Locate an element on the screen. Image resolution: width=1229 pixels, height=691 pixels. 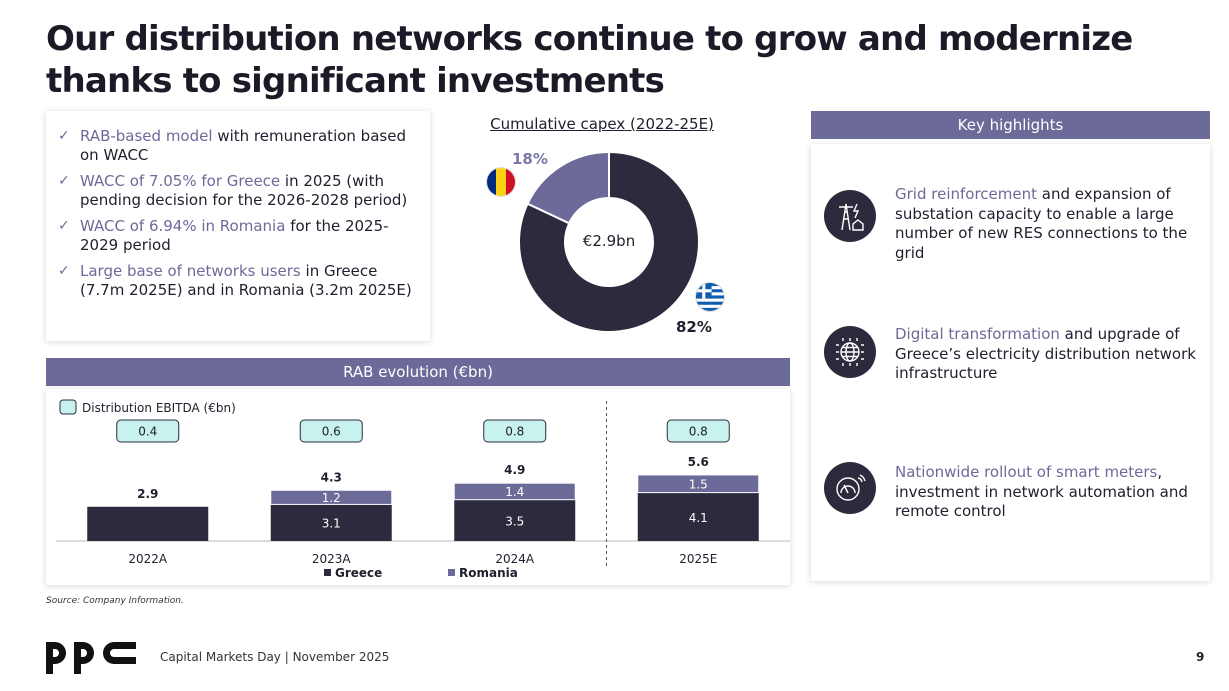
capex-donut-chart is located at coordinates (609, 241).